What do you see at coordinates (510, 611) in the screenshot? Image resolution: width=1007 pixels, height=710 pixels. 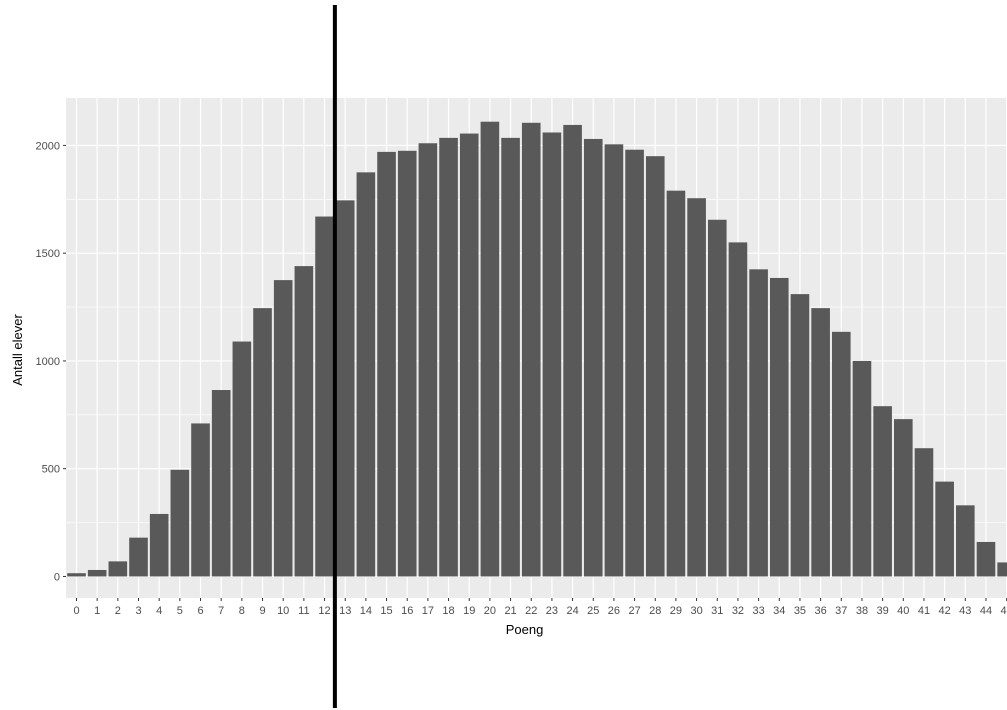 I see `x-tick-label: 21` at bounding box center [510, 611].